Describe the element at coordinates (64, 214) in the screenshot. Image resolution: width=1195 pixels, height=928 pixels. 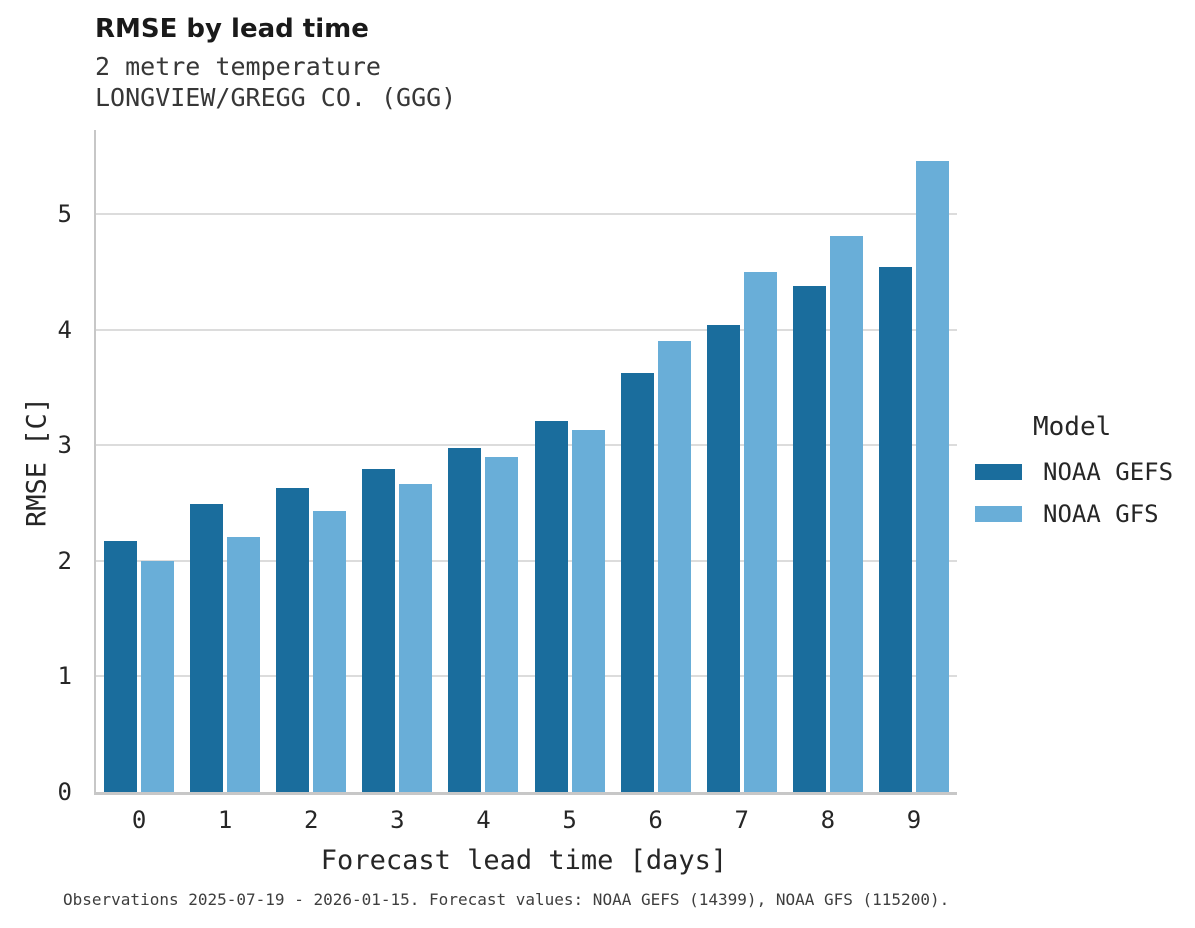
I see `y-tick-label-5: 5` at that location.